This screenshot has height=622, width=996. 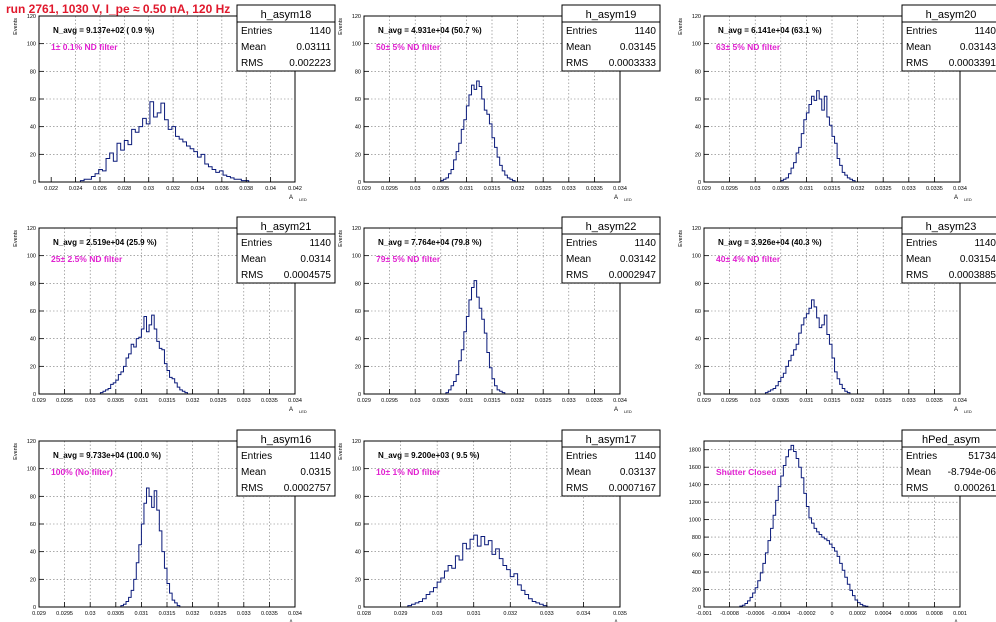 What do you see at coordinates (960, 614) in the screenshot?
I see `x-tick-label: 0.001` at bounding box center [960, 614].